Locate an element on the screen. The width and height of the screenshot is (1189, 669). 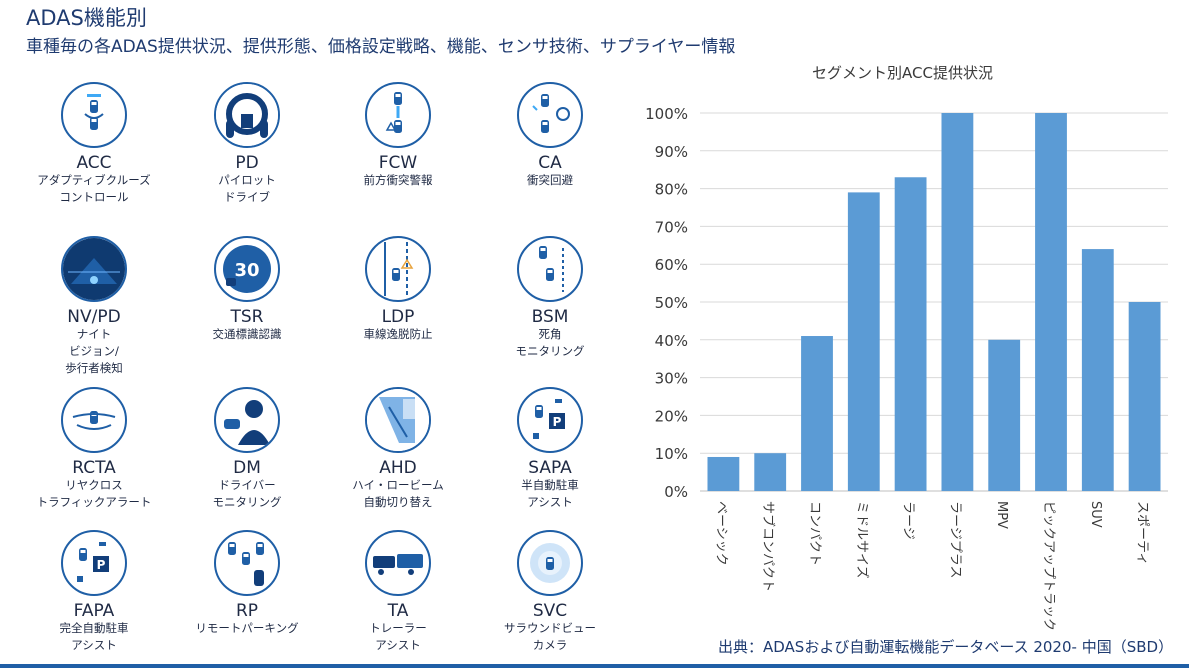
feature-ahd: AHD ハイ・ロービーム 自動切り替え is located at coordinates (398, 449).